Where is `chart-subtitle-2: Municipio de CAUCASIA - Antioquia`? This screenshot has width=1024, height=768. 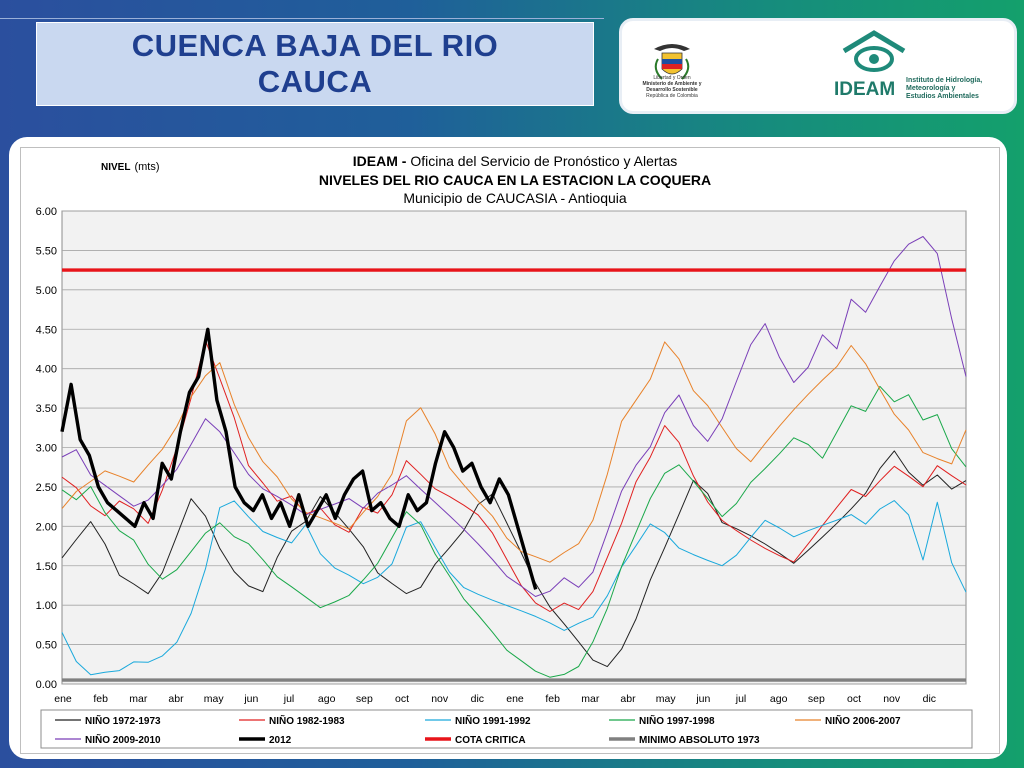 chart-subtitle-2: Municipio de CAUCASIA - Antioquia is located at coordinates (515, 198).